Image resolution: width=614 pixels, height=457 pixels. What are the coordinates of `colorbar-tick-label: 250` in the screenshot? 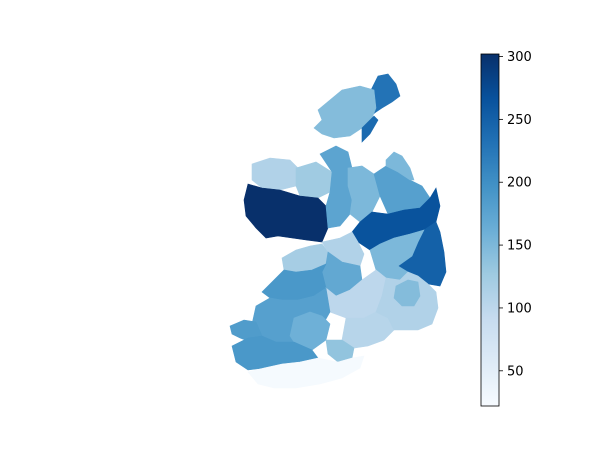 It's located at (519, 120).